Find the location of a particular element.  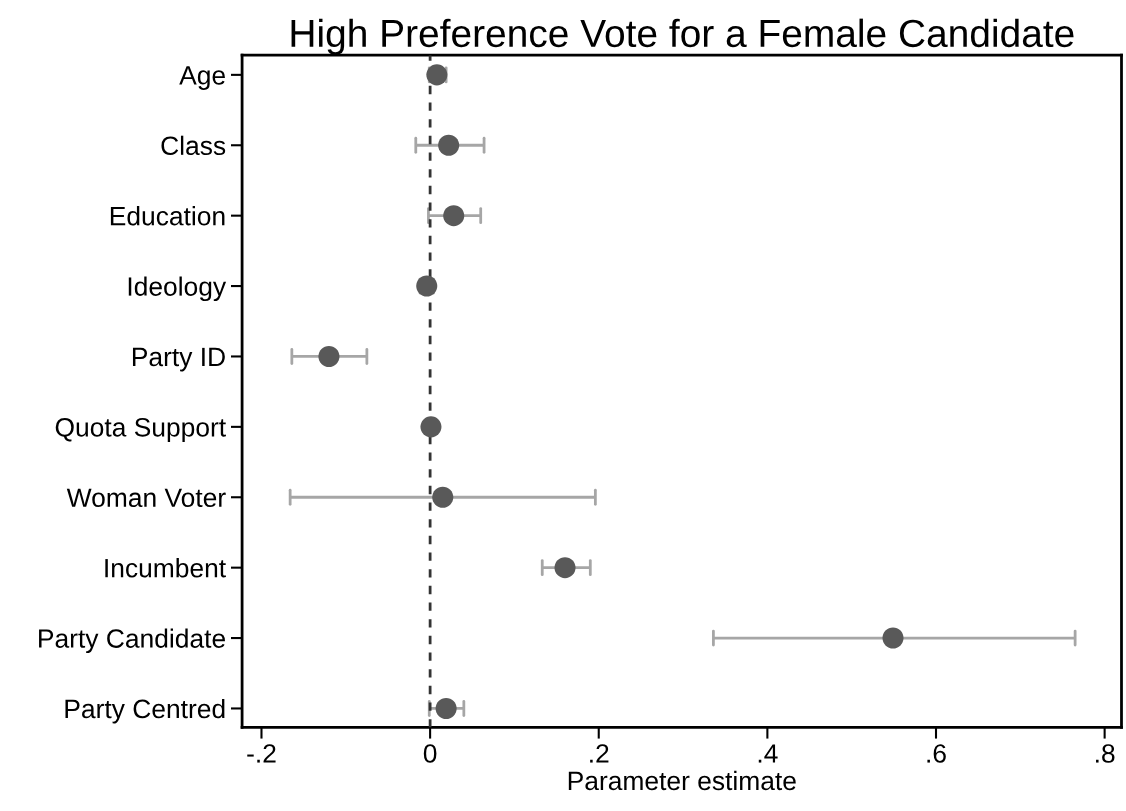

y-tick-label: Education is located at coordinates (167, 216).